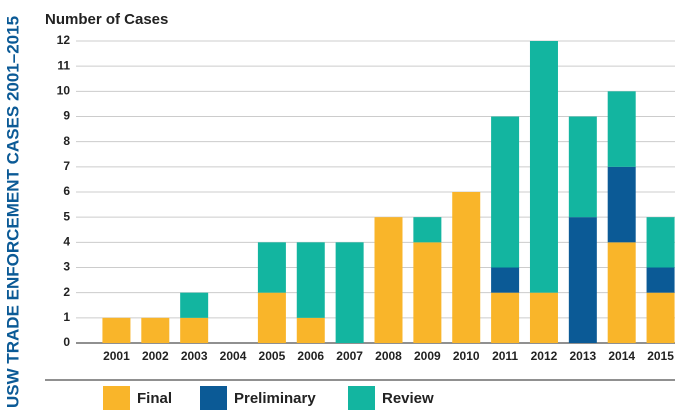 The image size is (686, 415). What do you see at coordinates (66, 216) in the screenshot?
I see `y-tick-label: 5` at bounding box center [66, 216].